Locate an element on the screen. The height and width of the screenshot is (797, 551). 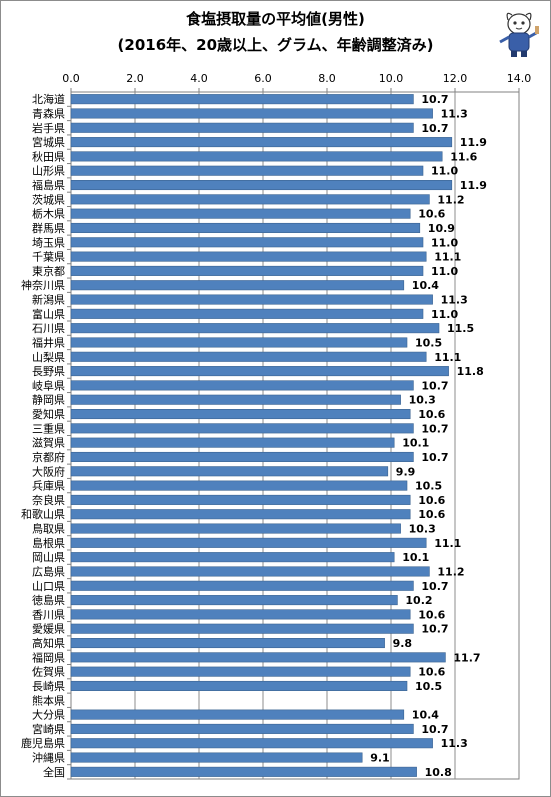
category-label: 広島県 is located at coordinates (48, 571).